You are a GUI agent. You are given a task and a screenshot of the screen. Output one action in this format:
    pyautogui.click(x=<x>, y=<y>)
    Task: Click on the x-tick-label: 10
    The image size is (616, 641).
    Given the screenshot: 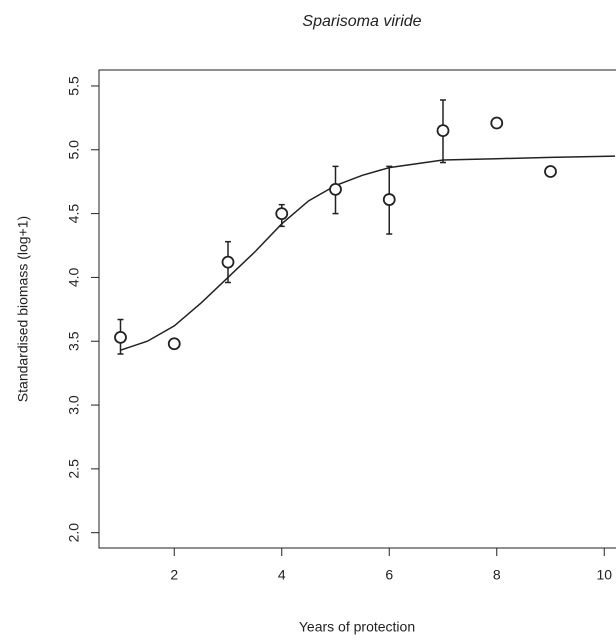 What is the action you would take?
    pyautogui.click(x=604, y=575)
    